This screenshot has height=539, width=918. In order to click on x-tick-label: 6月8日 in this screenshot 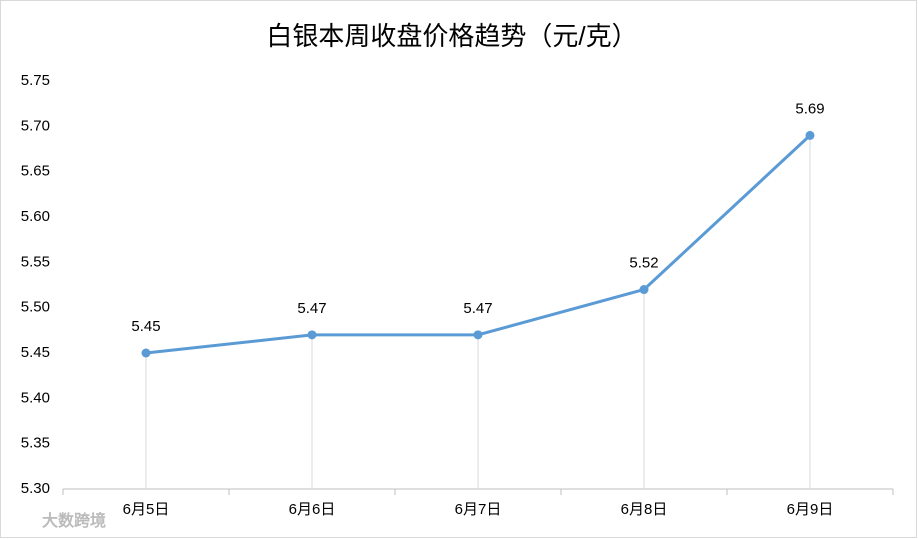, I will do `click(644, 509)`.